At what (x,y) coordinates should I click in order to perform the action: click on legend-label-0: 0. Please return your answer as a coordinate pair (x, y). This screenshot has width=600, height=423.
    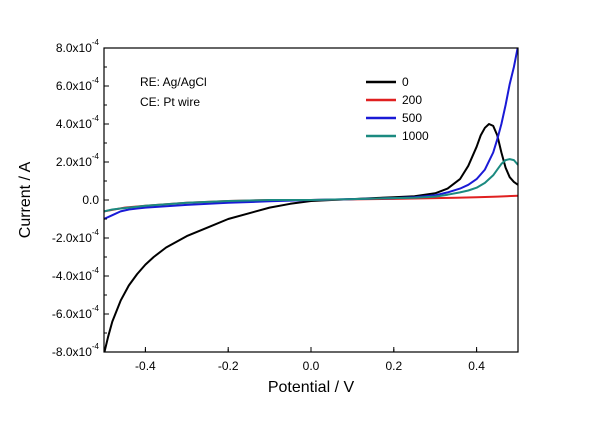
    Looking at the image, I should click on (405, 82).